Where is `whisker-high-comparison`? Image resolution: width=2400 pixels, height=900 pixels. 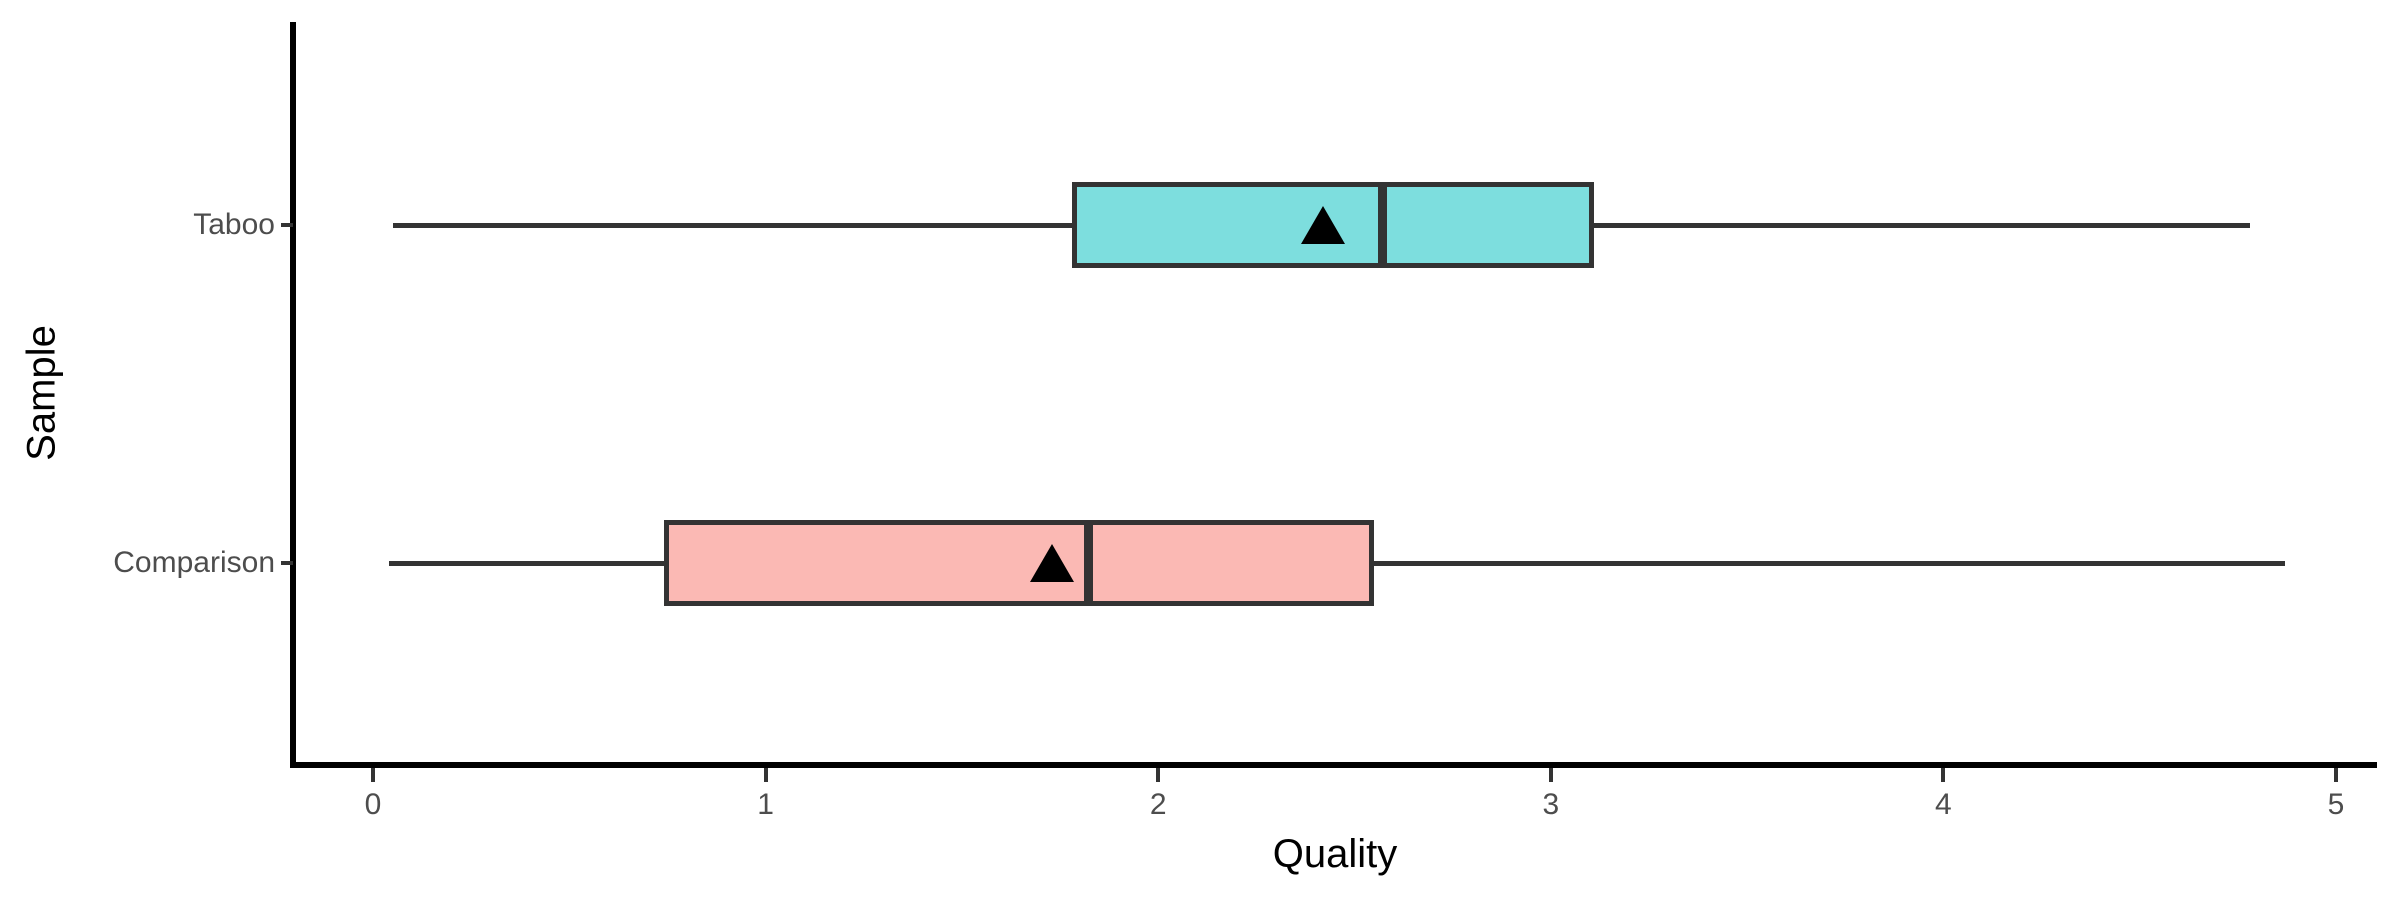 whisker-high-comparison is located at coordinates (1829, 563).